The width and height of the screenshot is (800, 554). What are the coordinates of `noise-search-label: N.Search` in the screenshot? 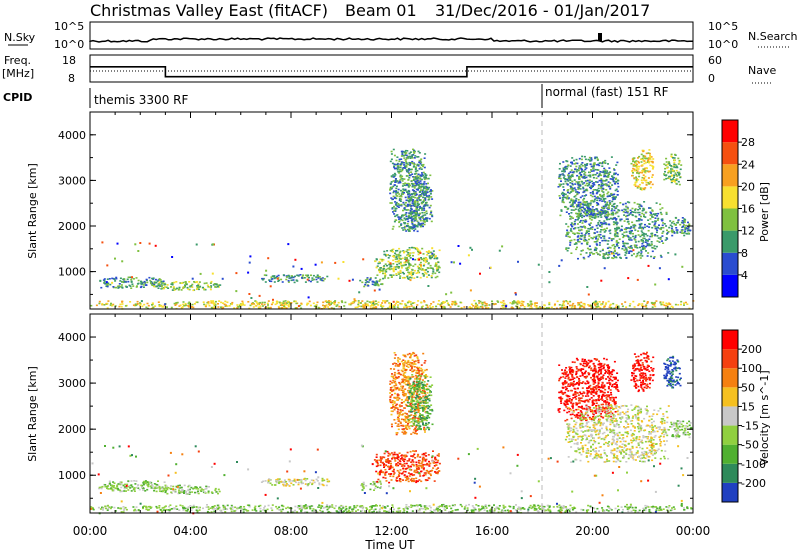 It's located at (773, 36).